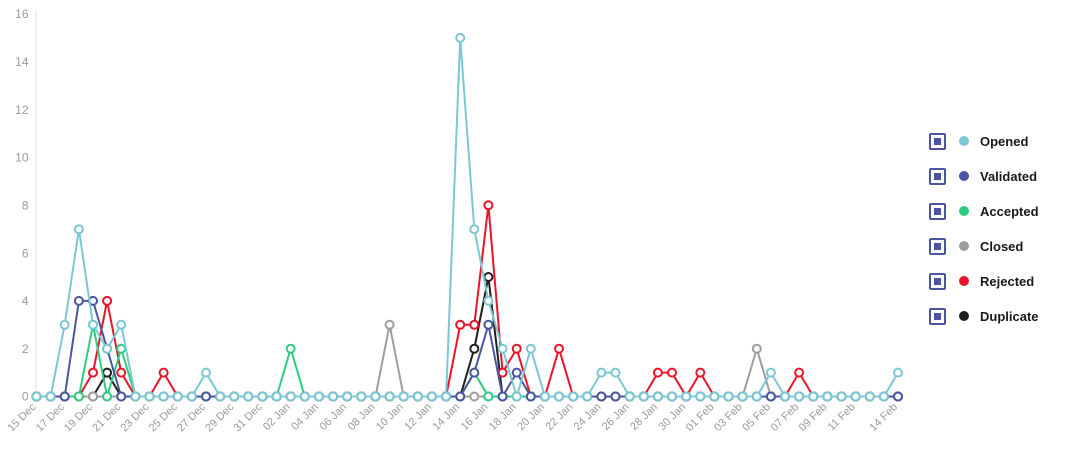 This screenshot has height=449, width=1066. I want to click on x-tick-label: 15 Dec, so click(21, 417).